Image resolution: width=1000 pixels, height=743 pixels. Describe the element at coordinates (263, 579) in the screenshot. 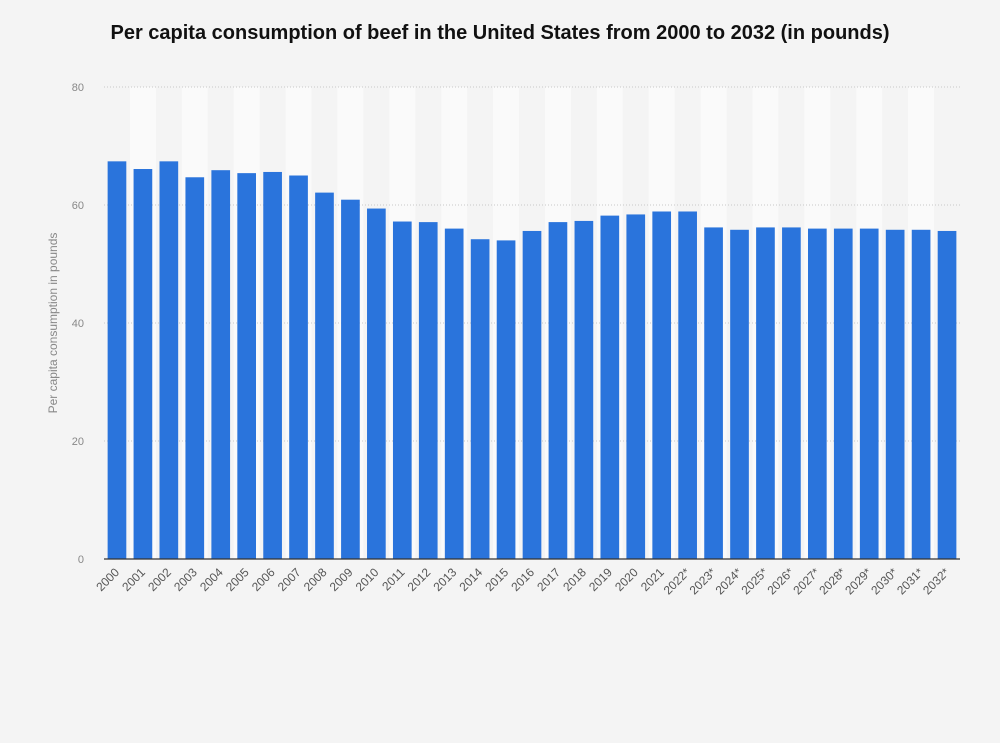

I see `x-tick-label: 2006` at that location.